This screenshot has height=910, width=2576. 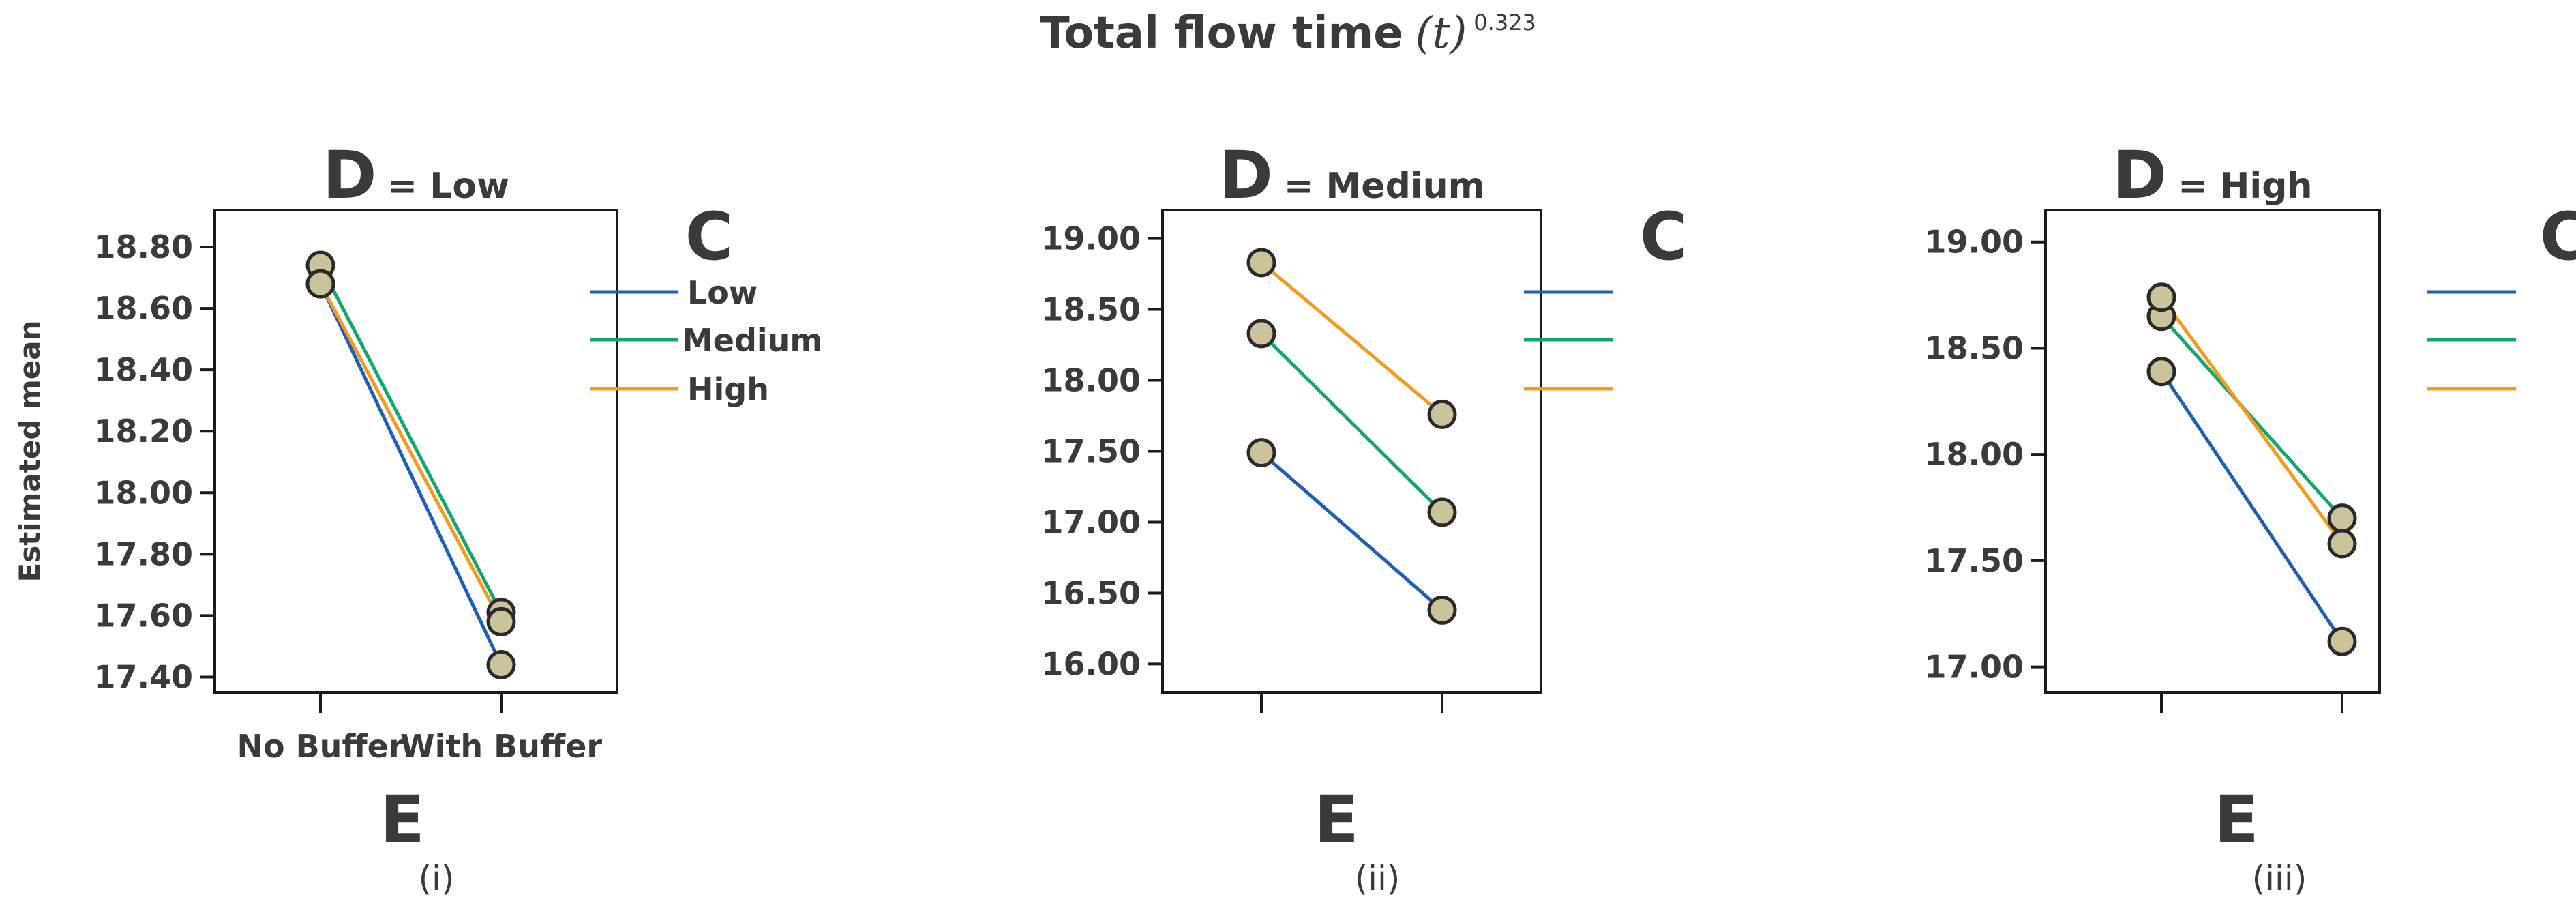 What do you see at coordinates (2245, 186) in the screenshot?
I see `panel-title-level: = High` at bounding box center [2245, 186].